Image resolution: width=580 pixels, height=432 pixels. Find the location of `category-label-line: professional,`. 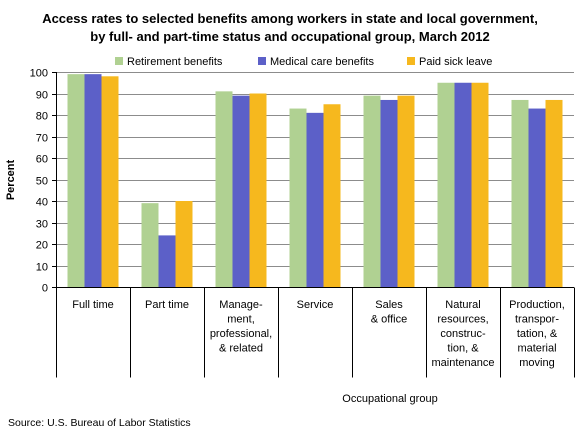

category-label-line: professional, is located at coordinates (241, 334).